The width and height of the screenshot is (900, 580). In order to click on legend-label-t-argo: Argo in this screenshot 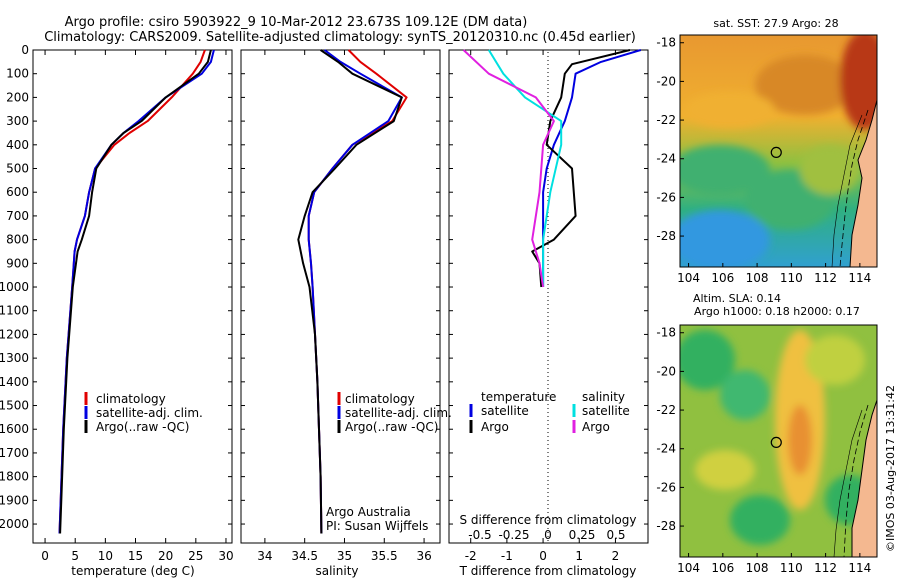, I will do `click(495, 427)`.